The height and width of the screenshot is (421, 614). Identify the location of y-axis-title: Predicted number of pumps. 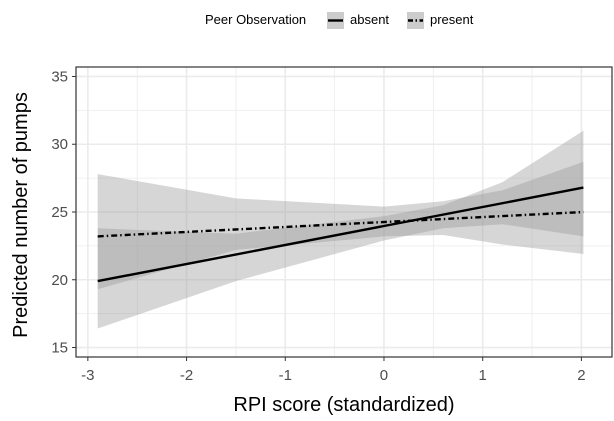
(21, 215).